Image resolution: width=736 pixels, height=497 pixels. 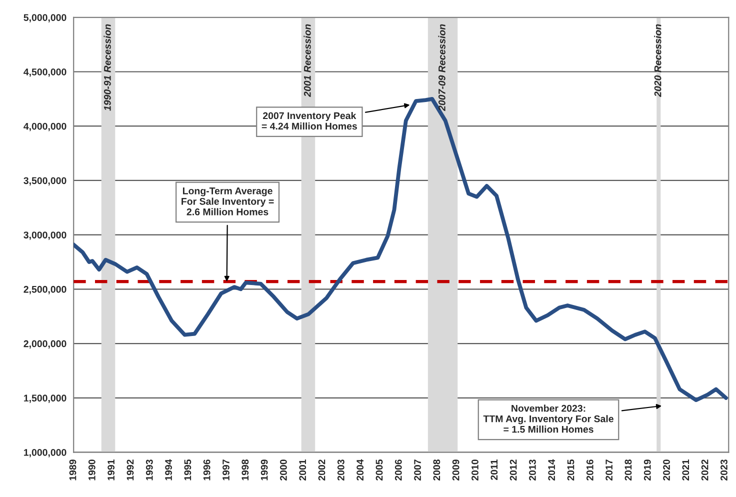 What do you see at coordinates (45, 398) in the screenshot?
I see `y-tick-label: 1,500,000` at bounding box center [45, 398].